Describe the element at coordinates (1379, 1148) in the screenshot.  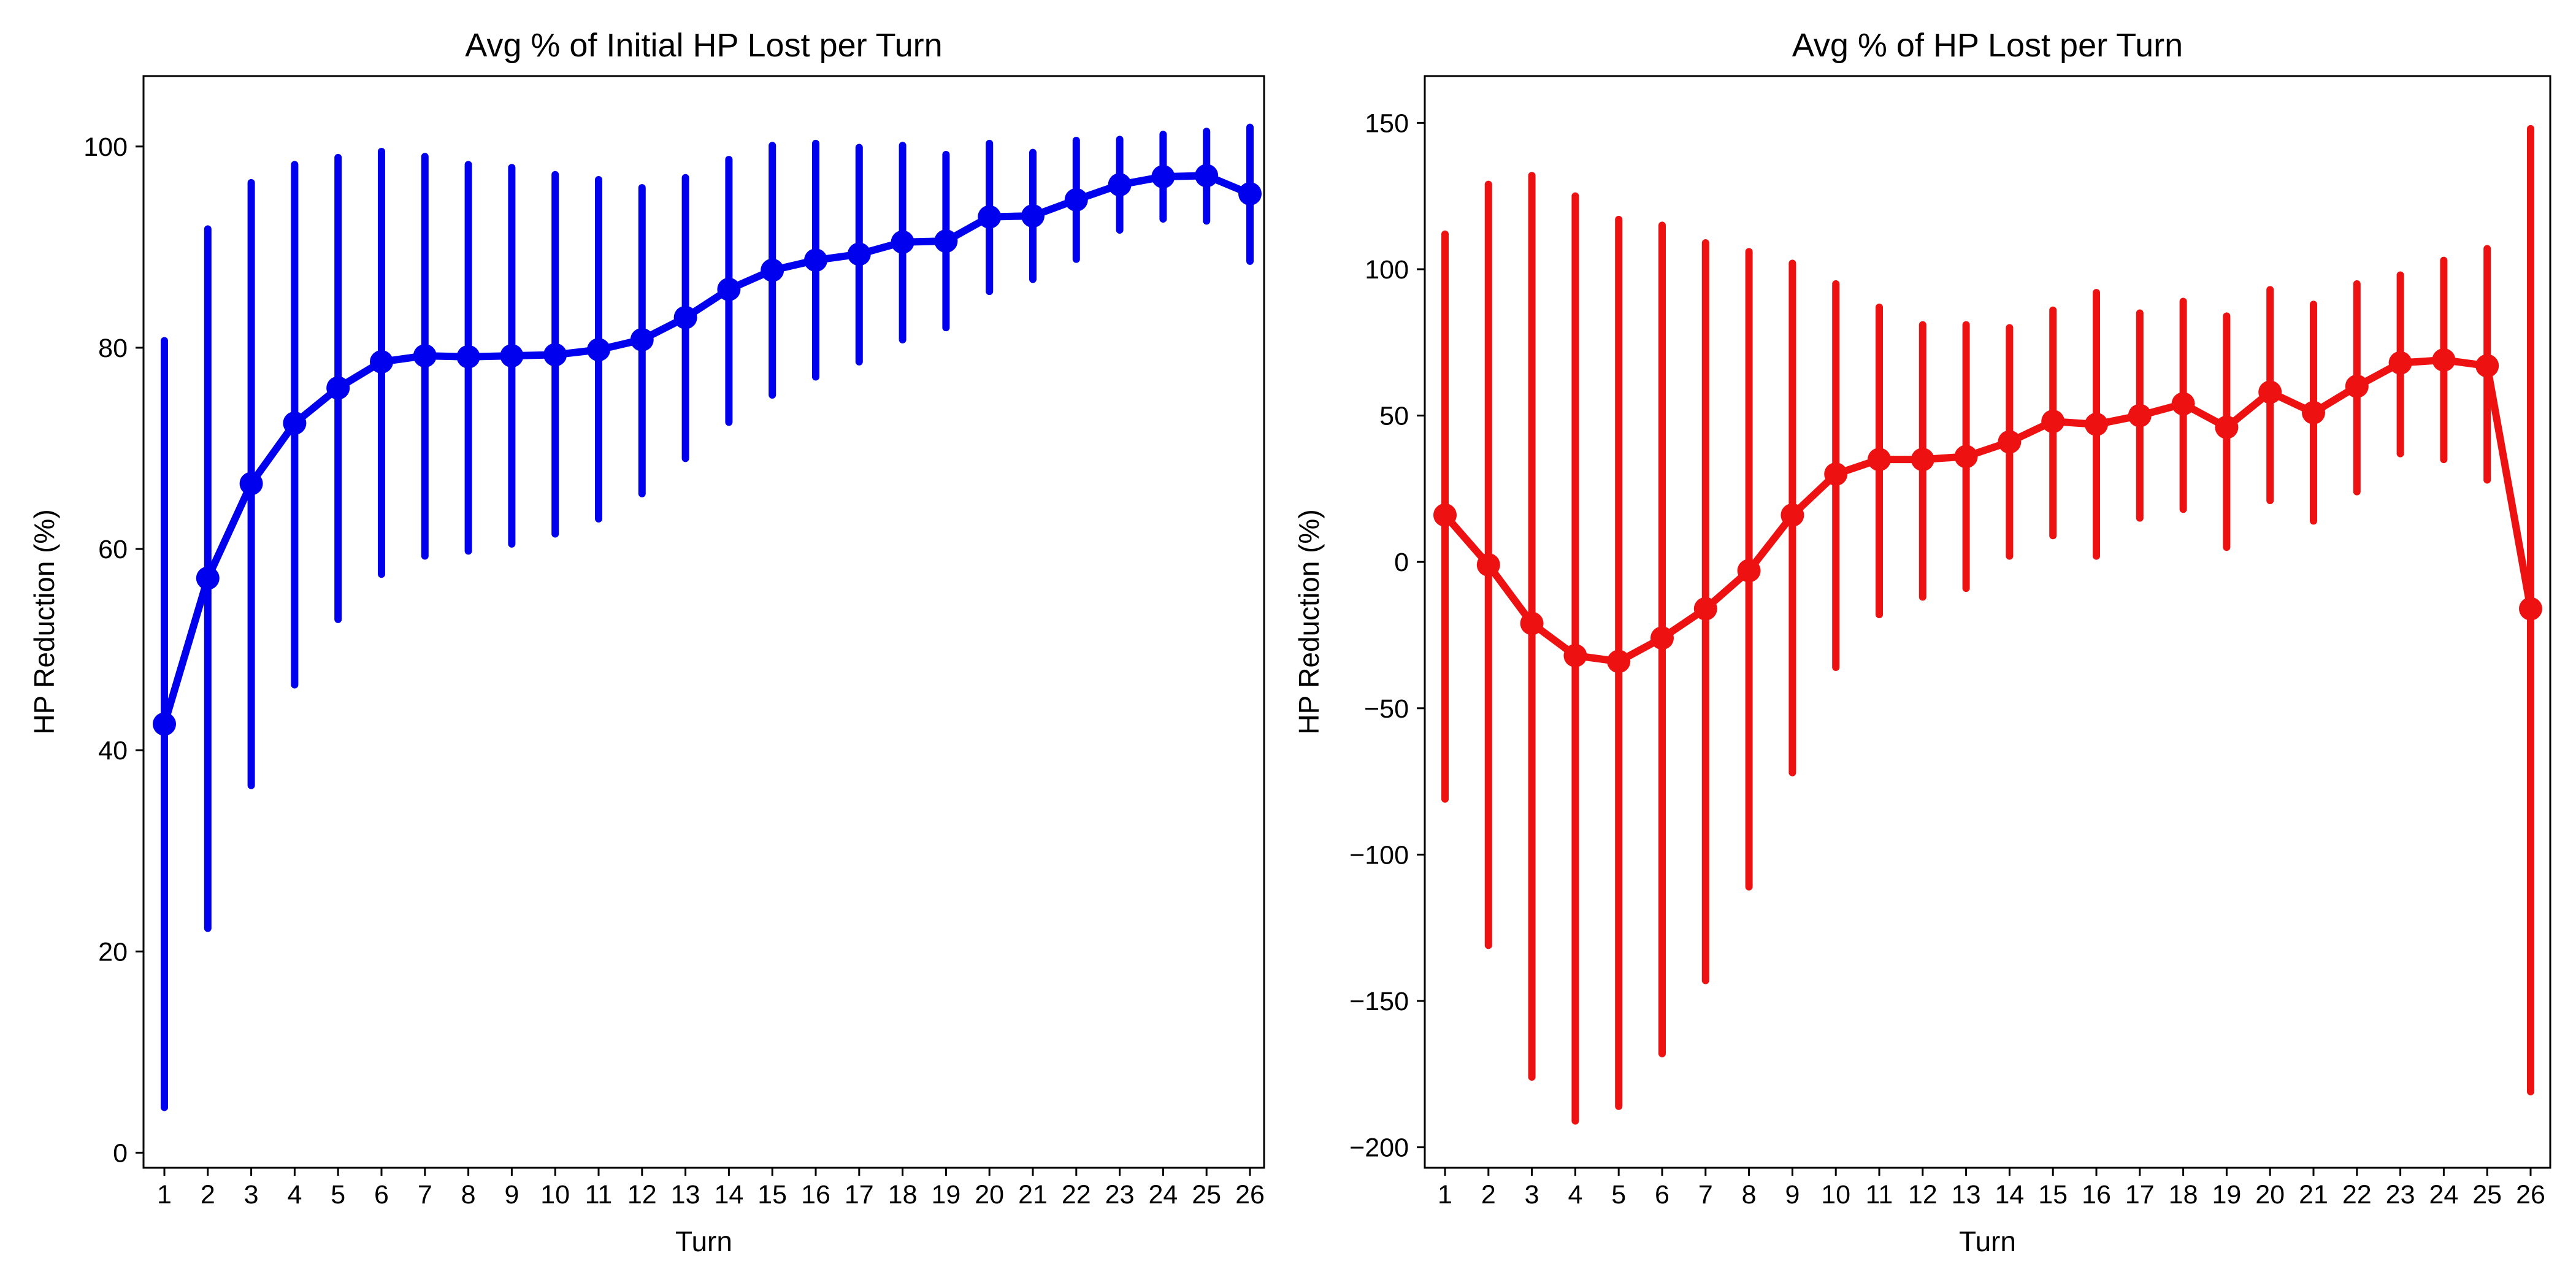
I see `right-y-tick-label: −200` at that location.